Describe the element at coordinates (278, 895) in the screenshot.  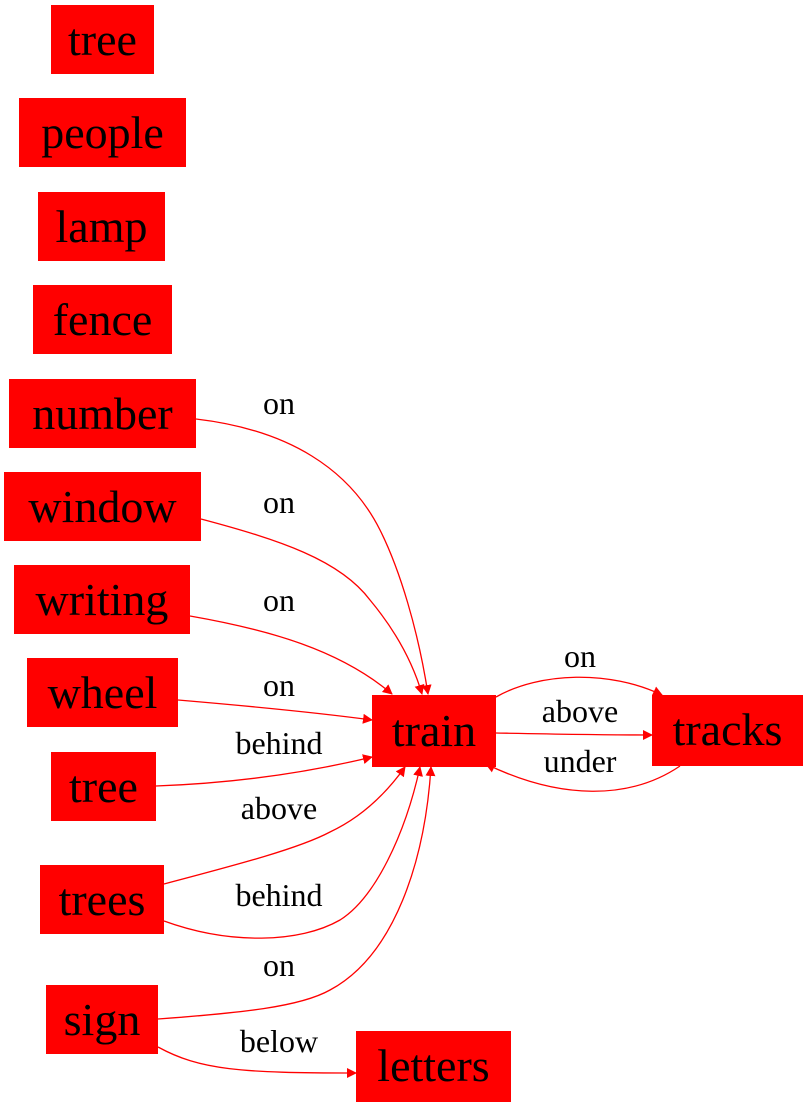
I see `edge-label-trees-train-behind: behind` at that location.